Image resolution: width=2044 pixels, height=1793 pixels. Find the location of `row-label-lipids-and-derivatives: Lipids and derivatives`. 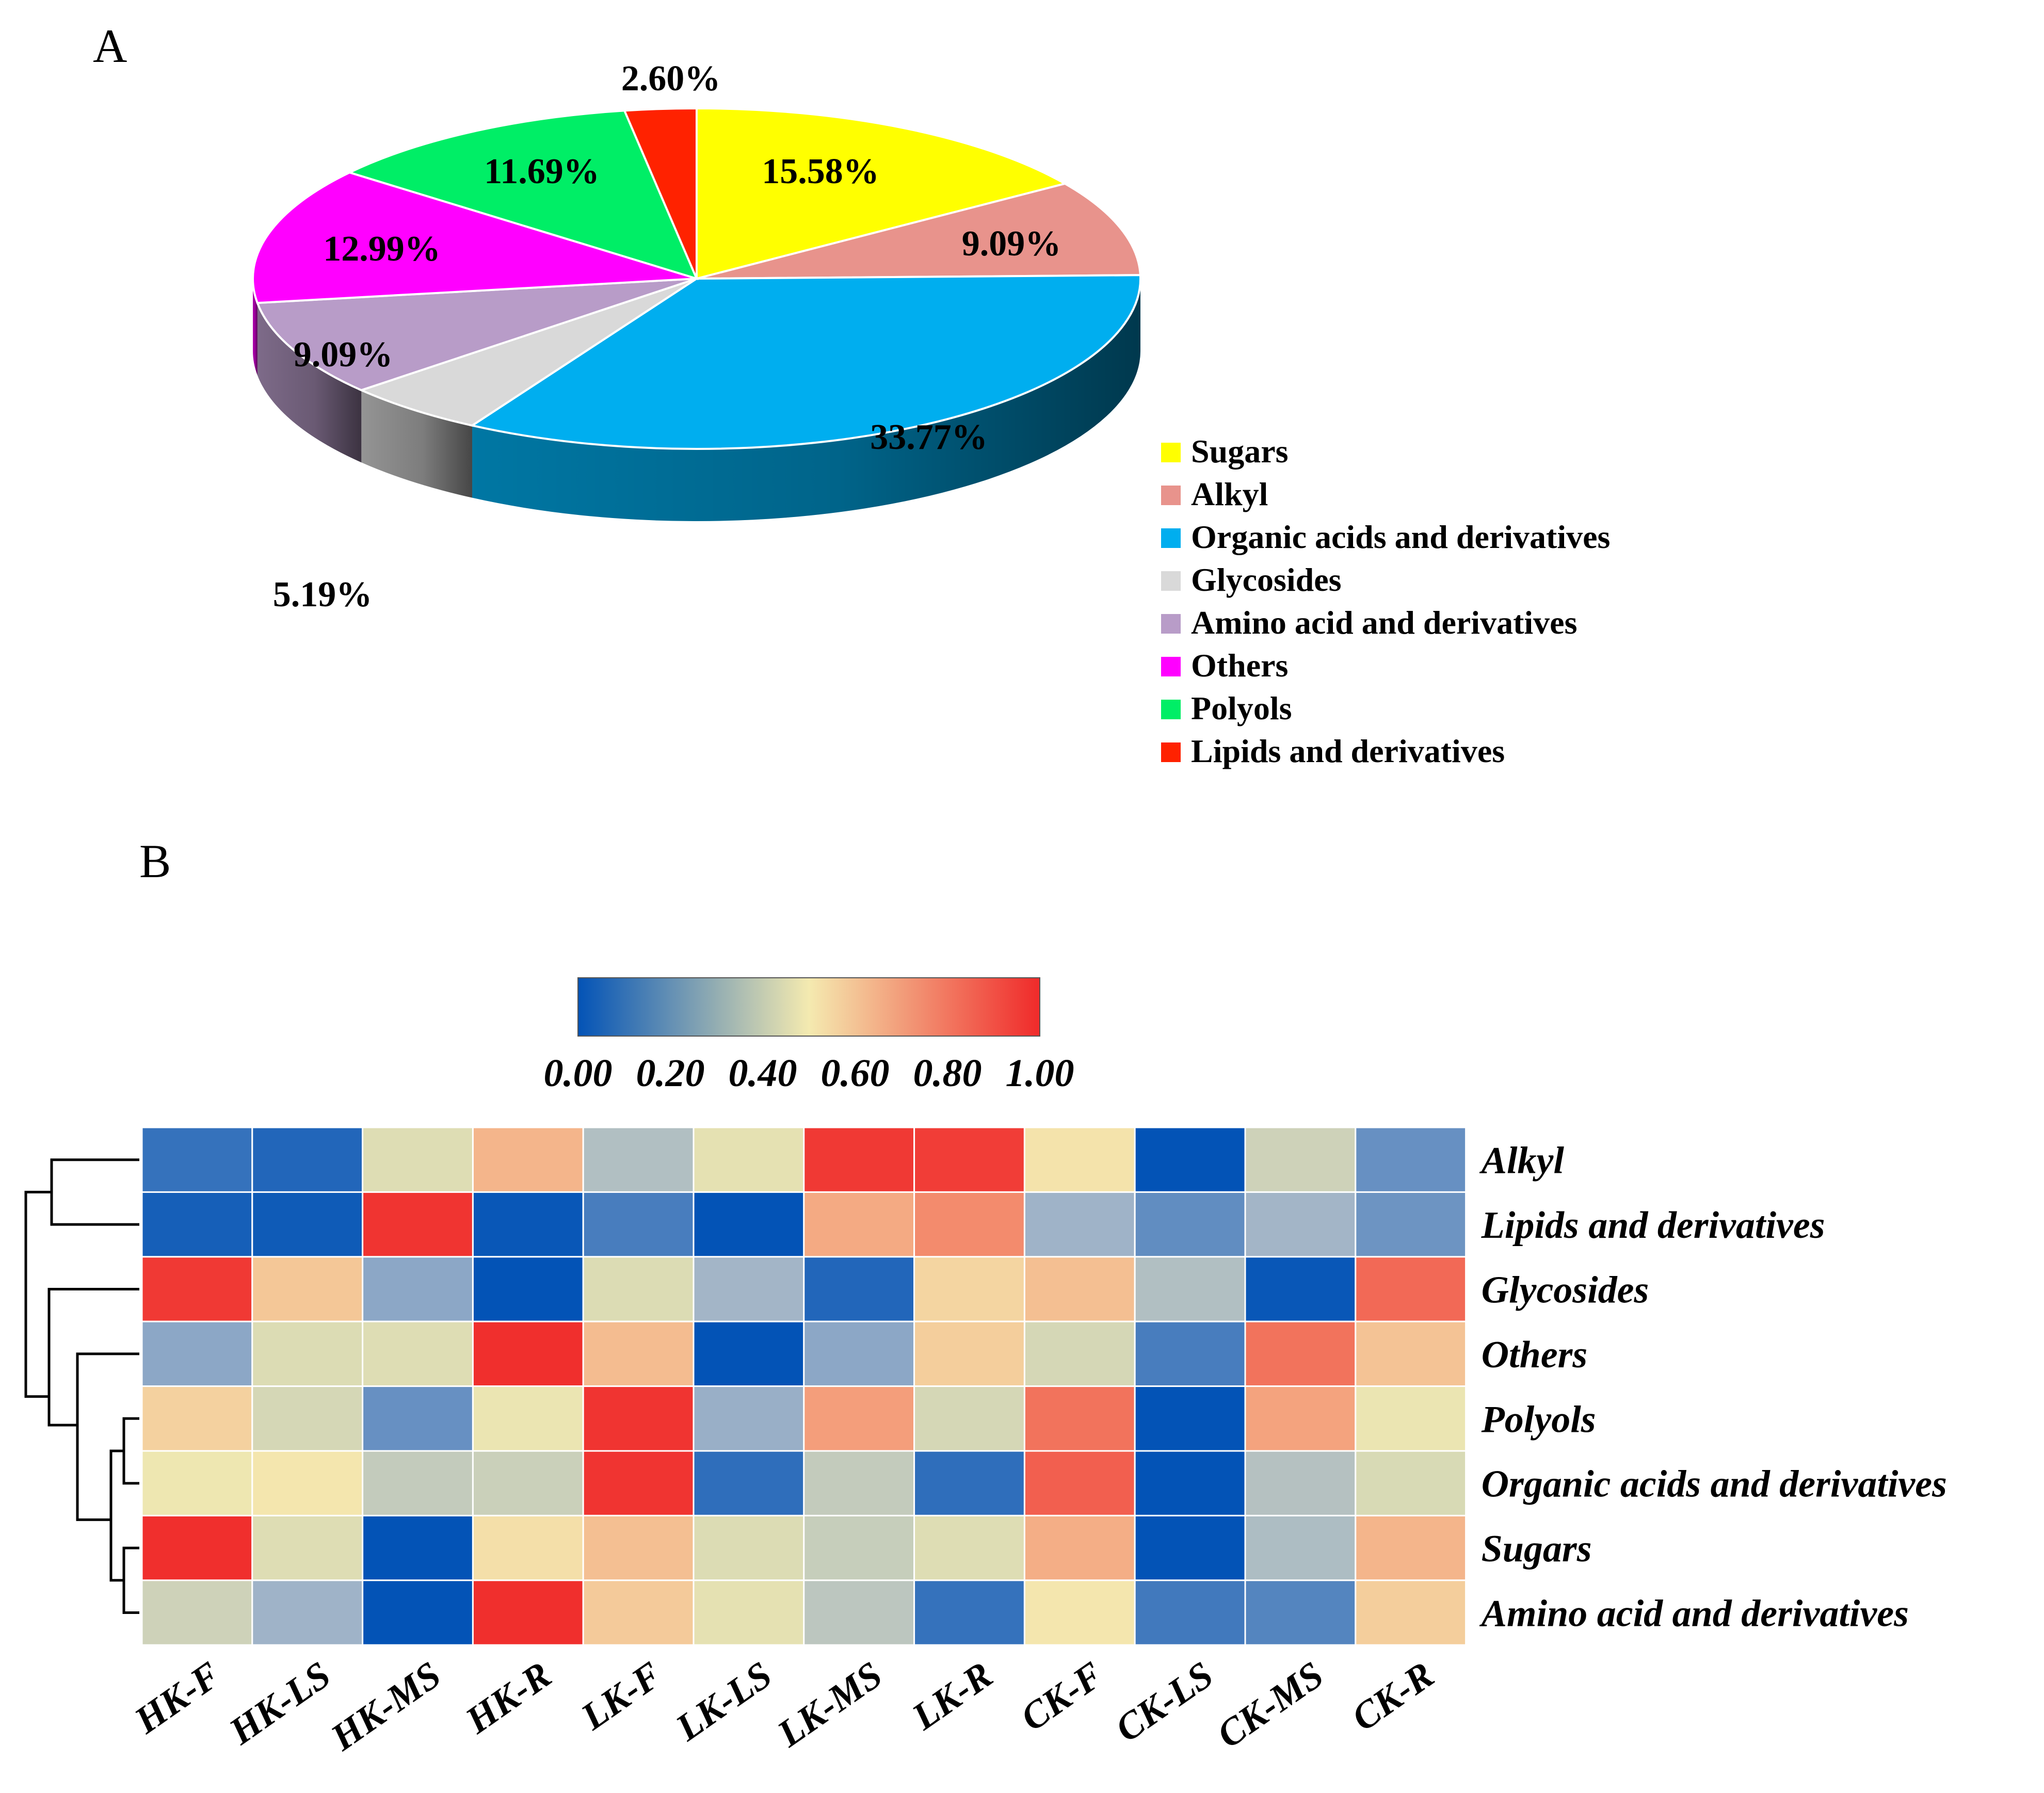

row-label-lipids-and-derivatives: Lipids and derivatives is located at coordinates (1653, 1225).